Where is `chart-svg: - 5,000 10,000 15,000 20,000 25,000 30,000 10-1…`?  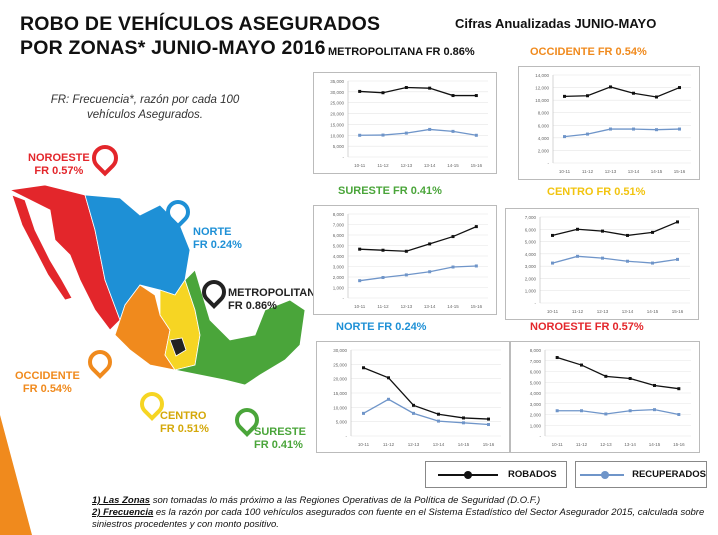 chart-svg: - 5,000 10,000 15,000 20,000 25,000 30,000 10-1… is located at coordinates (417, 397).